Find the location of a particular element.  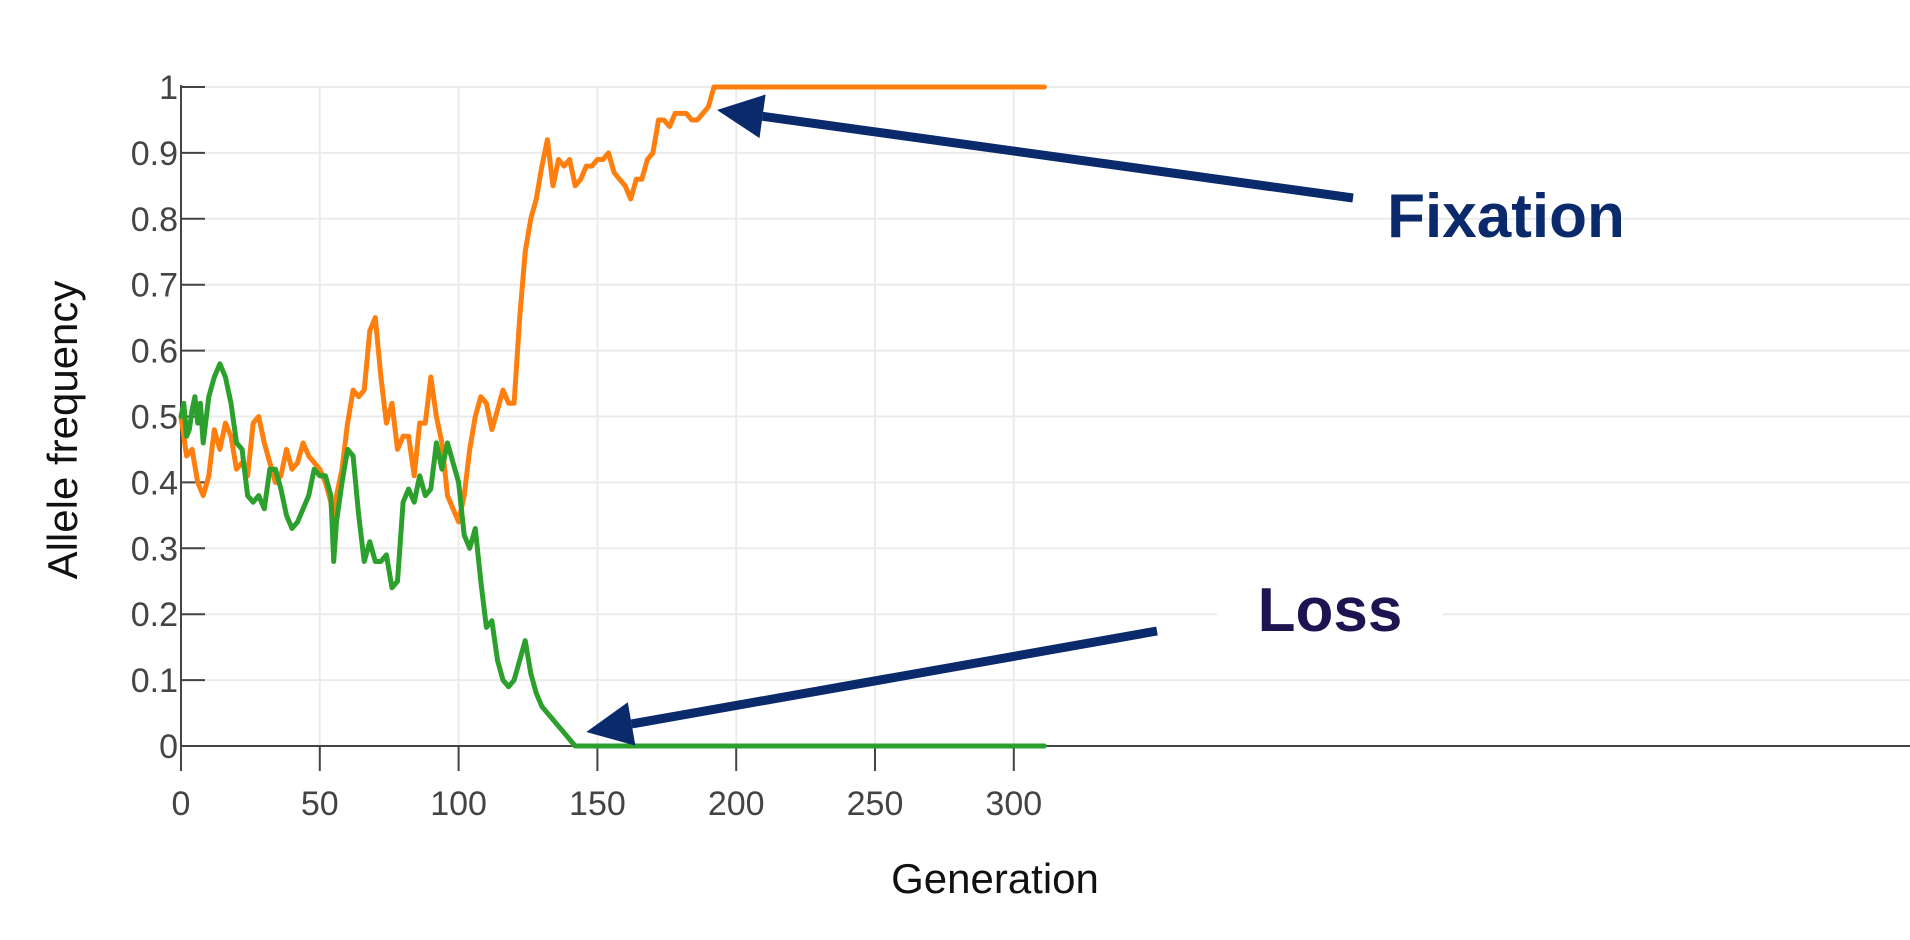

y-tick-label: 0.8 is located at coordinates (154, 220).